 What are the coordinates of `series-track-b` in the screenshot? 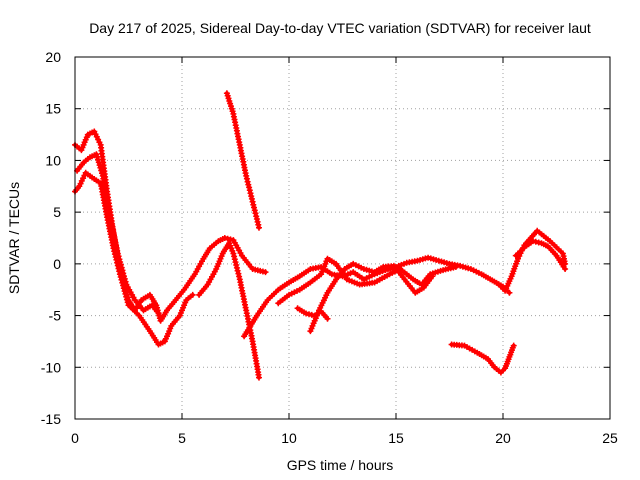 It's located at (134, 258).